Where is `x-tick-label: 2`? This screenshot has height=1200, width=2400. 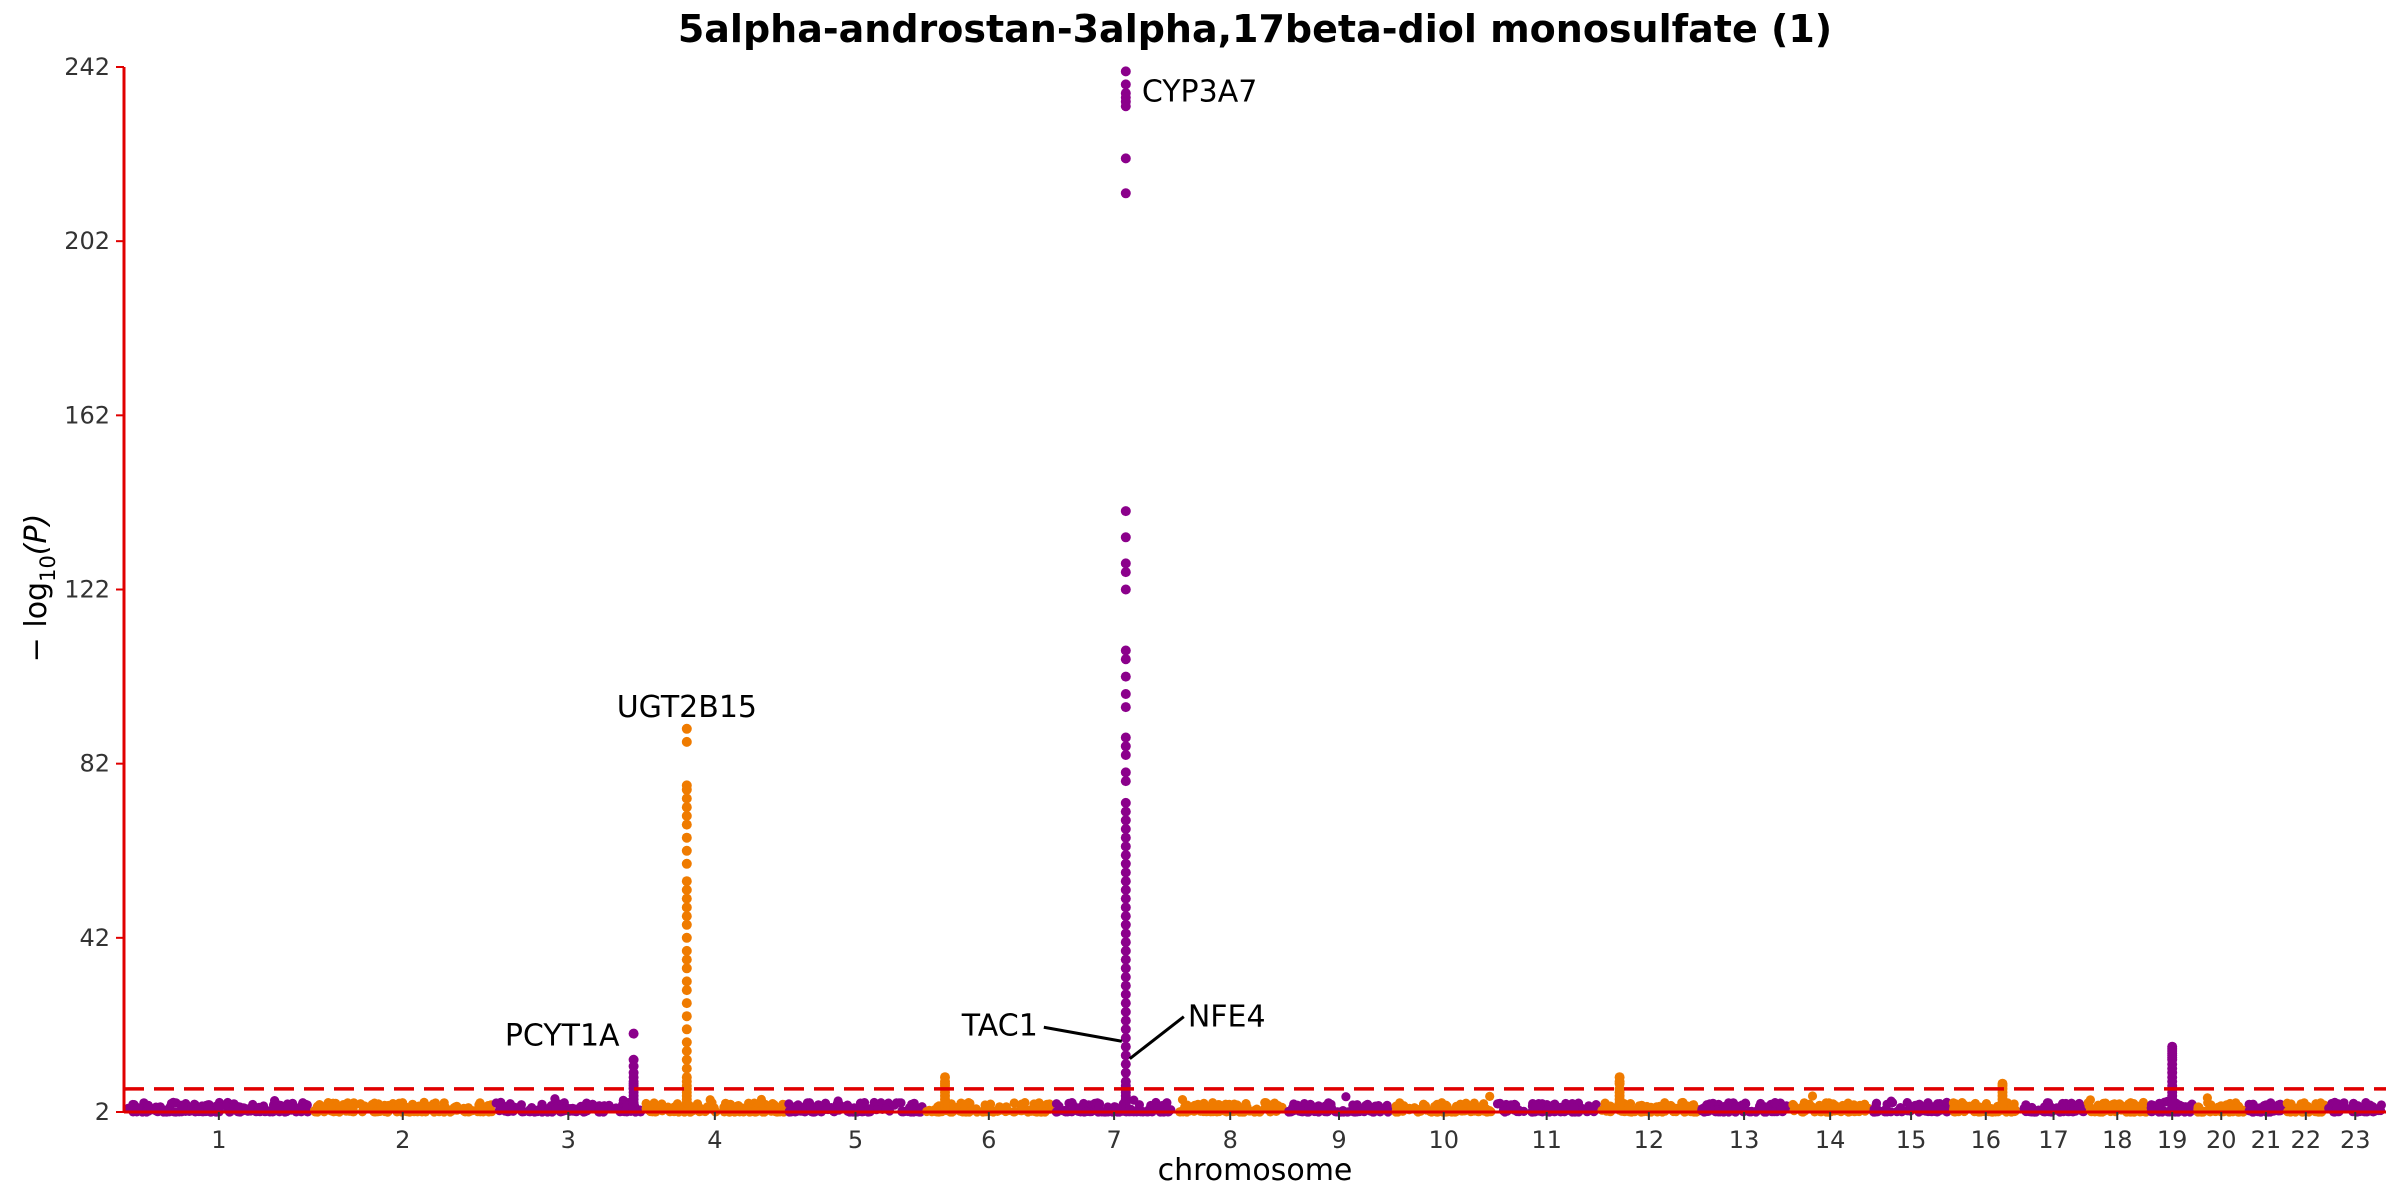
x-tick-label: 2 is located at coordinates (402, 1140).